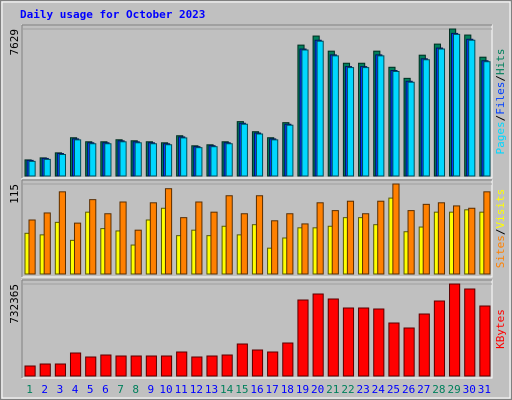 This screenshot has width=512, height=400. Describe the element at coordinates (181, 389) in the screenshot. I see `x-tick-label: 11` at that location.